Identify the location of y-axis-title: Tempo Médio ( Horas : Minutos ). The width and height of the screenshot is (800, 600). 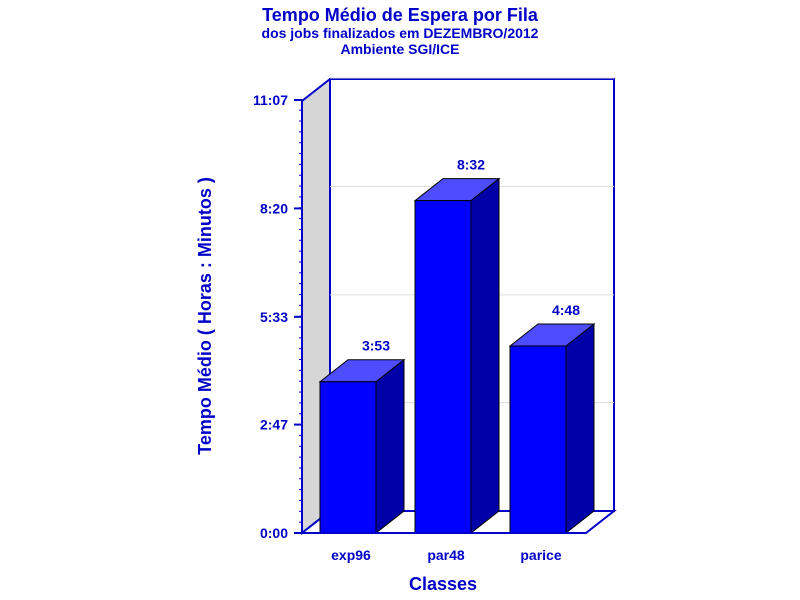
(205, 316).